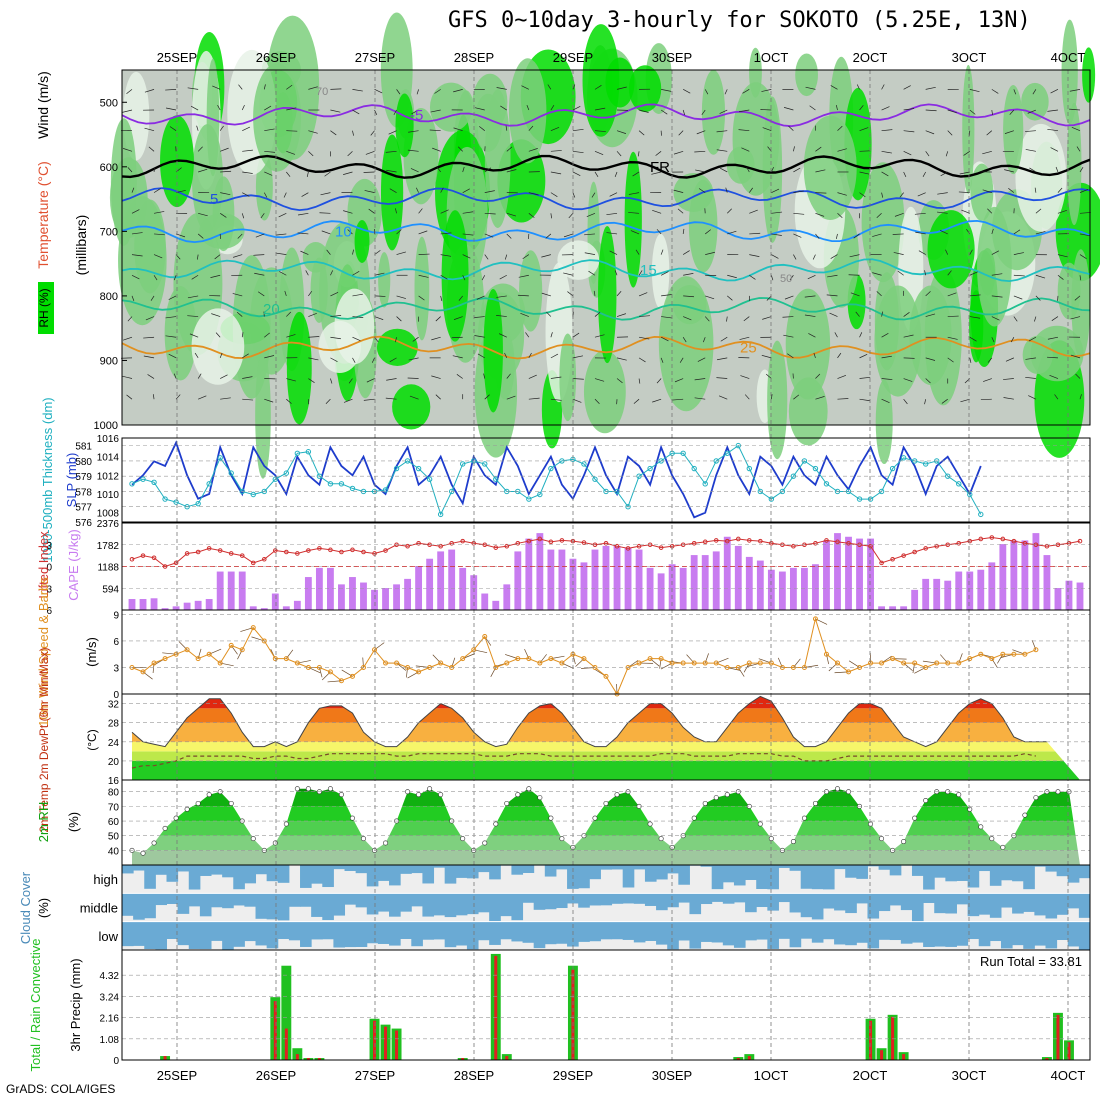 The height and width of the screenshot is (1100, 1100). Describe the element at coordinates (1058, 1037) in the screenshot. I see `precip-convective-bar` at that location.